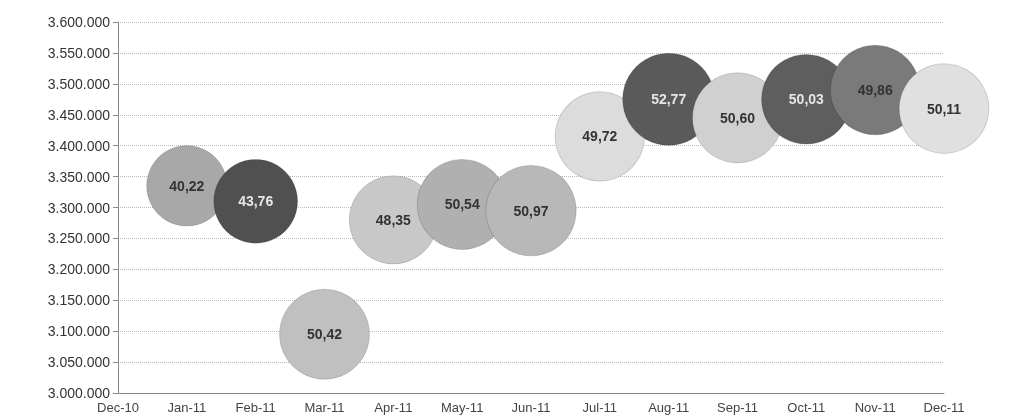 The width and height of the screenshot is (1014, 415). I want to click on y-tick-label: 3.000.000, so click(79, 393).